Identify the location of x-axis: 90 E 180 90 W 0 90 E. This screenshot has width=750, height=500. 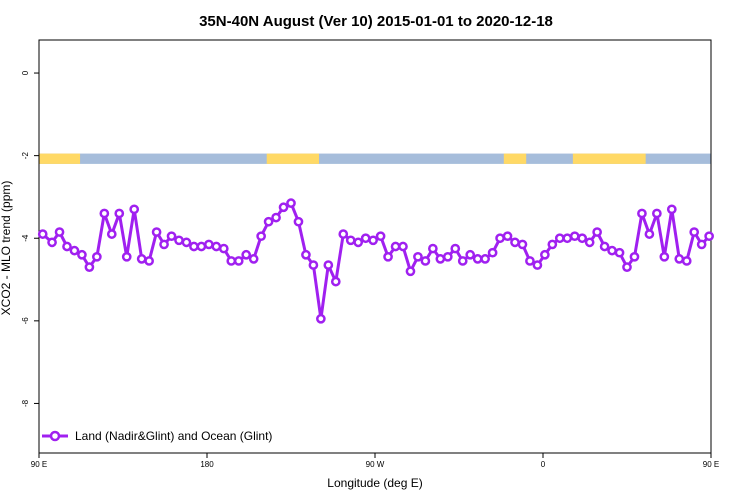
(375, 461).